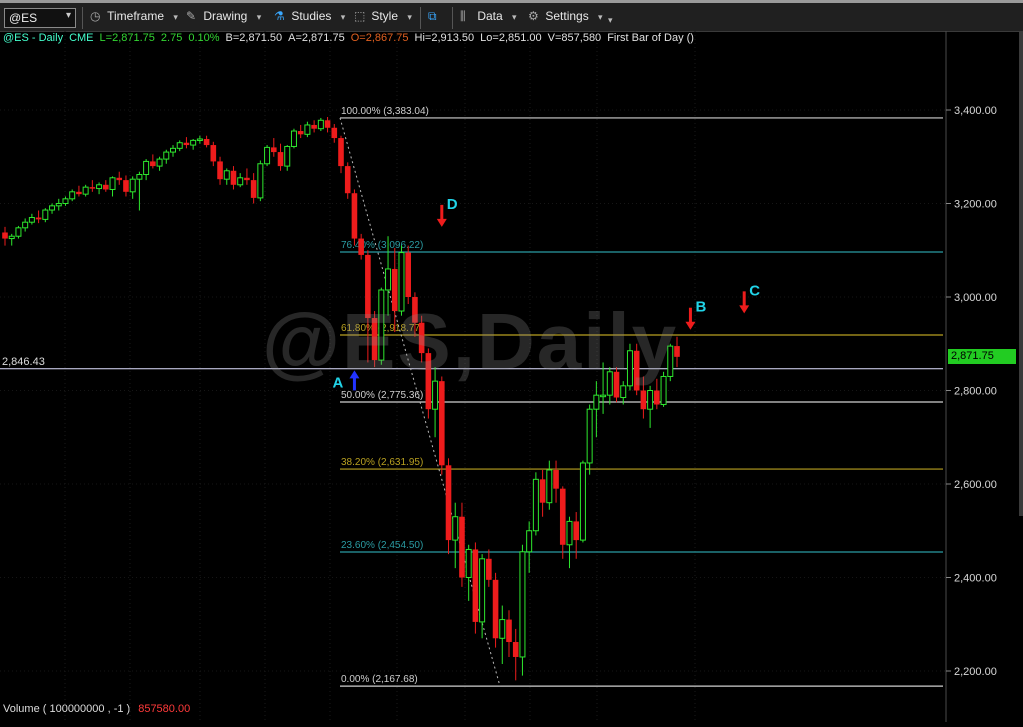  I want to click on timeframe-label: Timeframe, so click(136, 16).